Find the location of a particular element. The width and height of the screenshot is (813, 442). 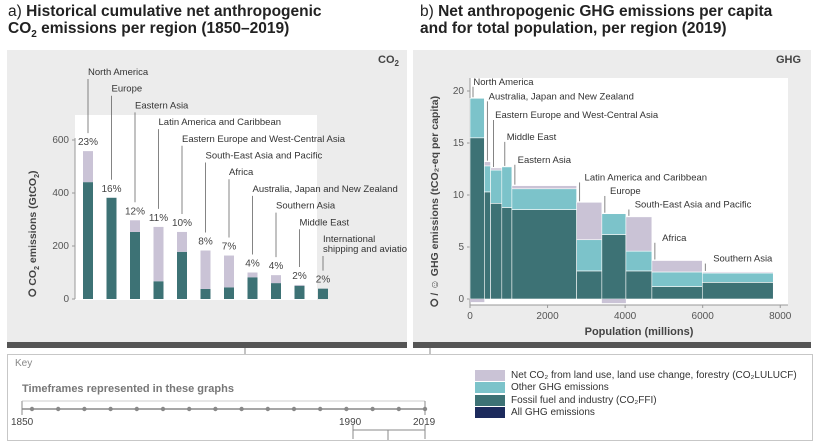

category-label: shipping and aviation is located at coordinates (365, 249).